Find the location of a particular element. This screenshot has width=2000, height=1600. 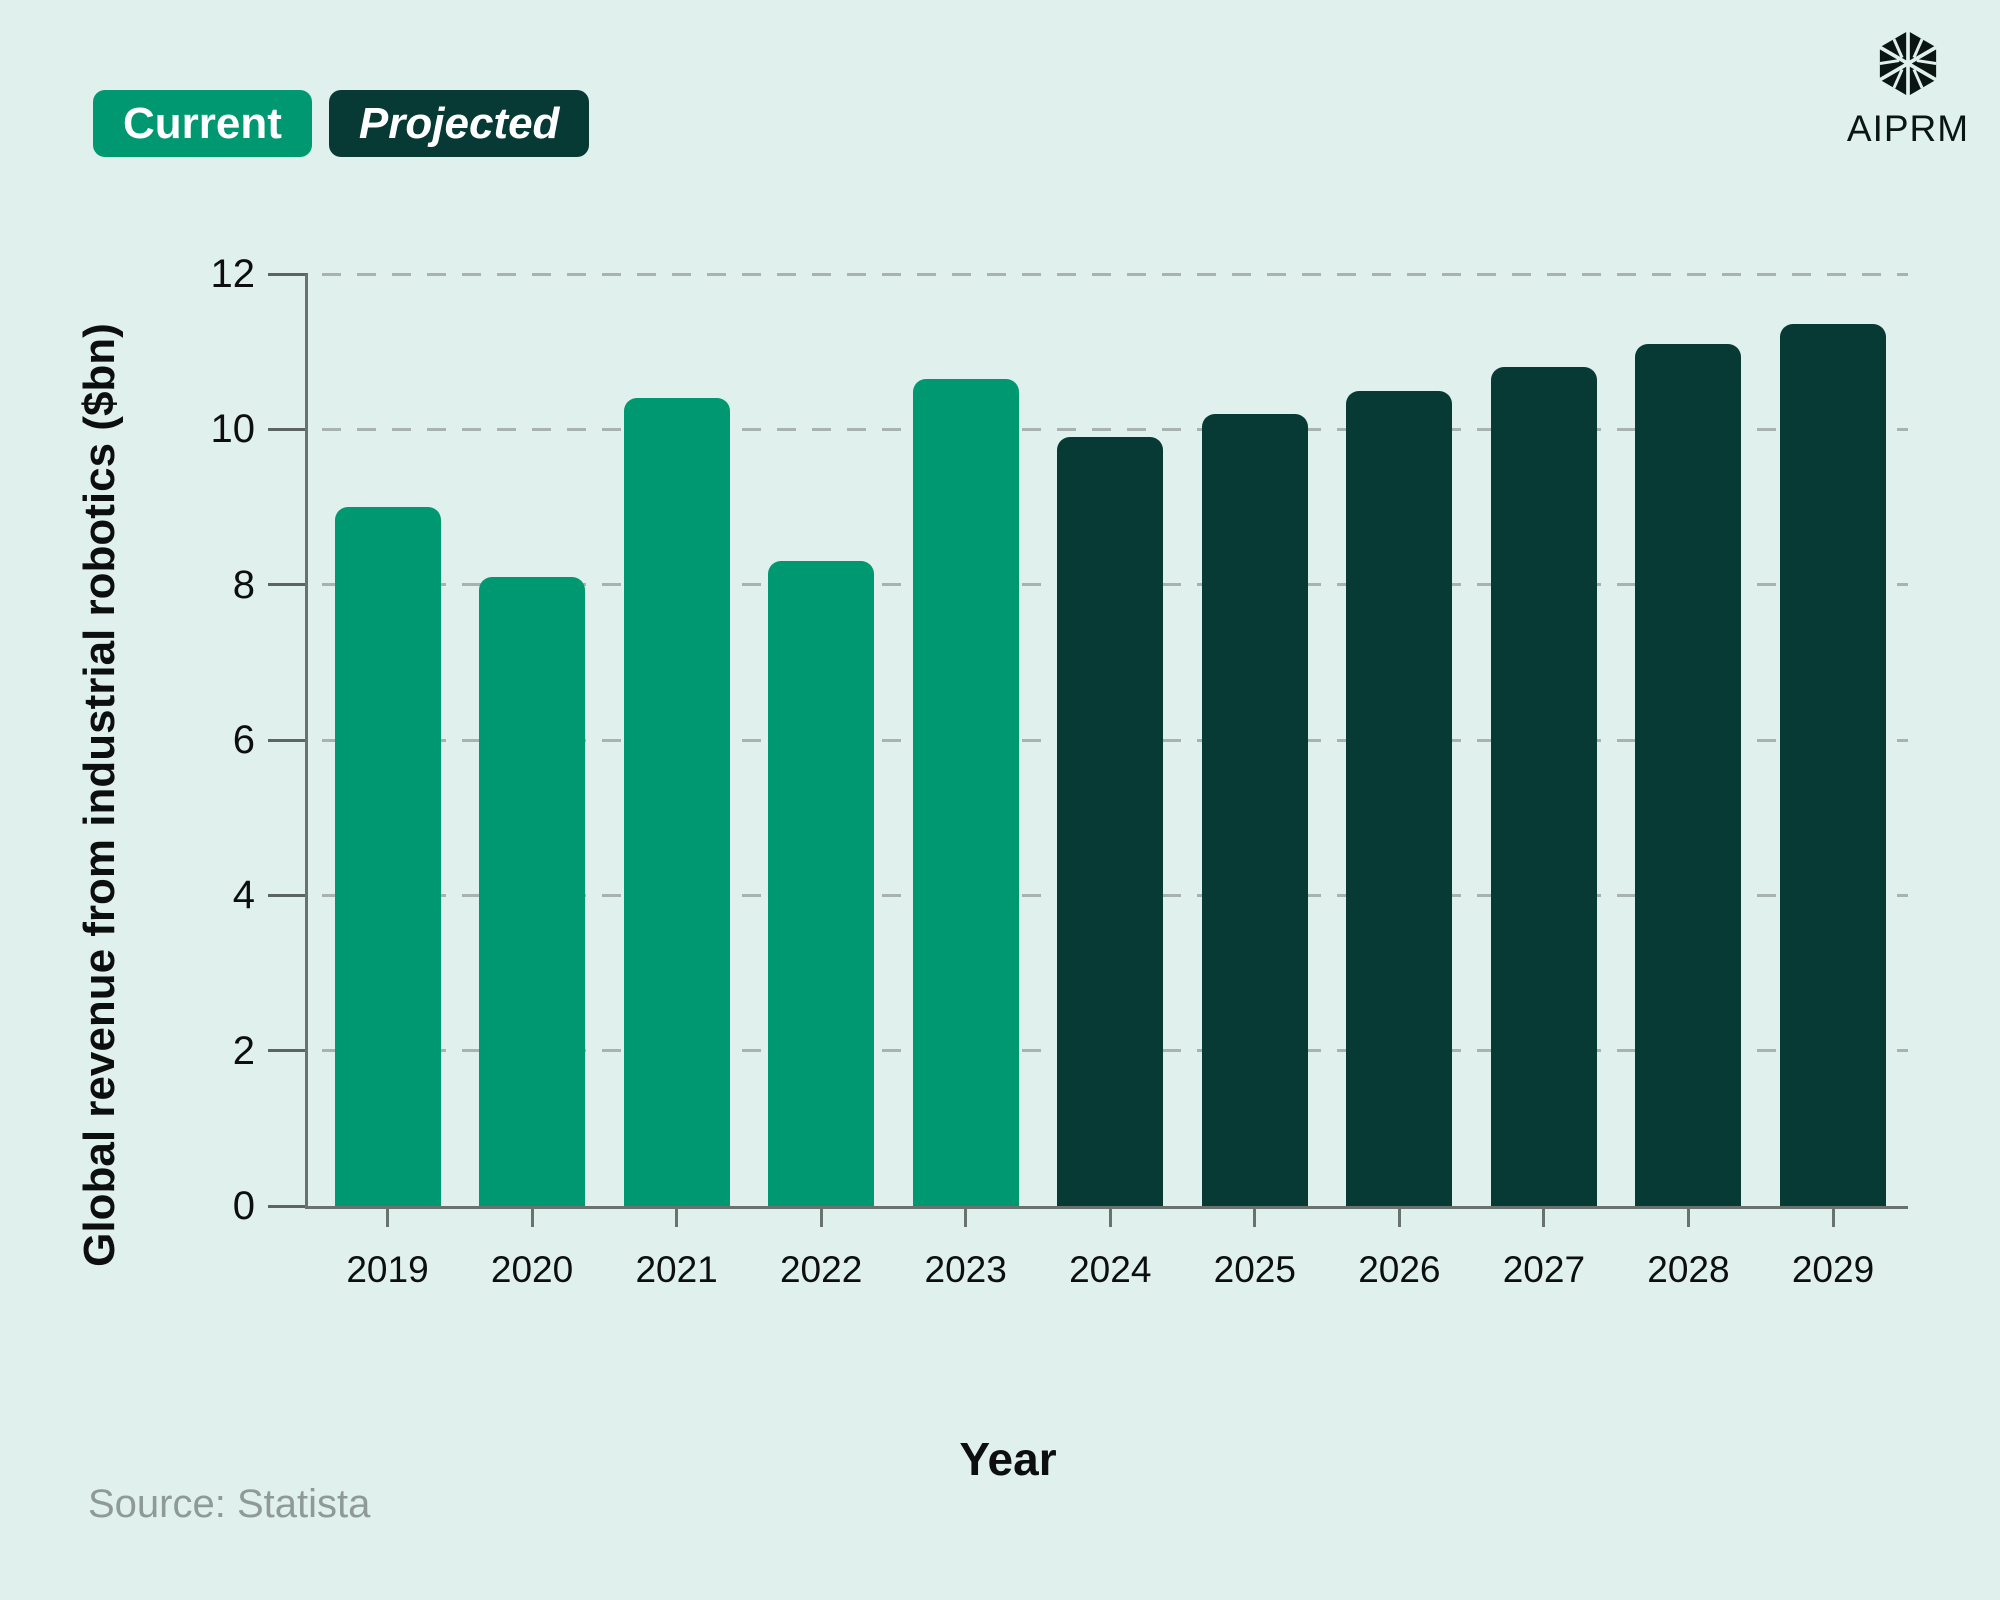

bar-2029 is located at coordinates (1833, 765).